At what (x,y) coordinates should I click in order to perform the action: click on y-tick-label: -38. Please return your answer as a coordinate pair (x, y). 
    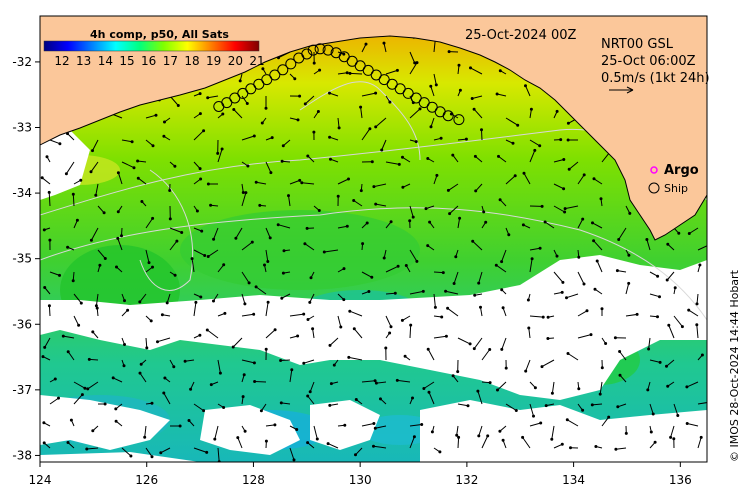
    Looking at the image, I should click on (22, 455).